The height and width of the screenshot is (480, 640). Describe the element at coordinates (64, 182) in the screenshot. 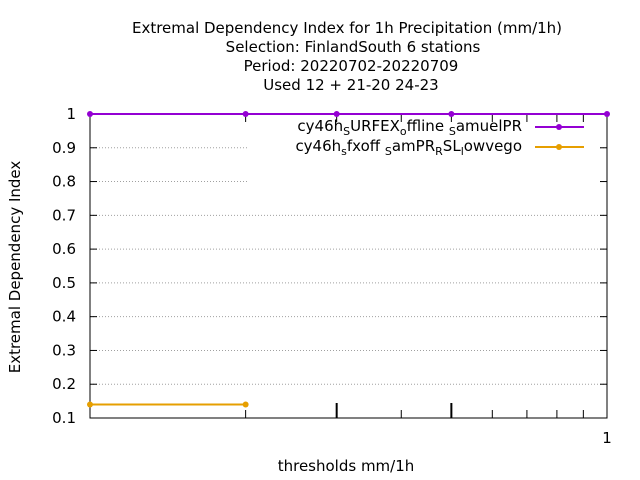

I see `y-tick-label: 0.8` at that location.